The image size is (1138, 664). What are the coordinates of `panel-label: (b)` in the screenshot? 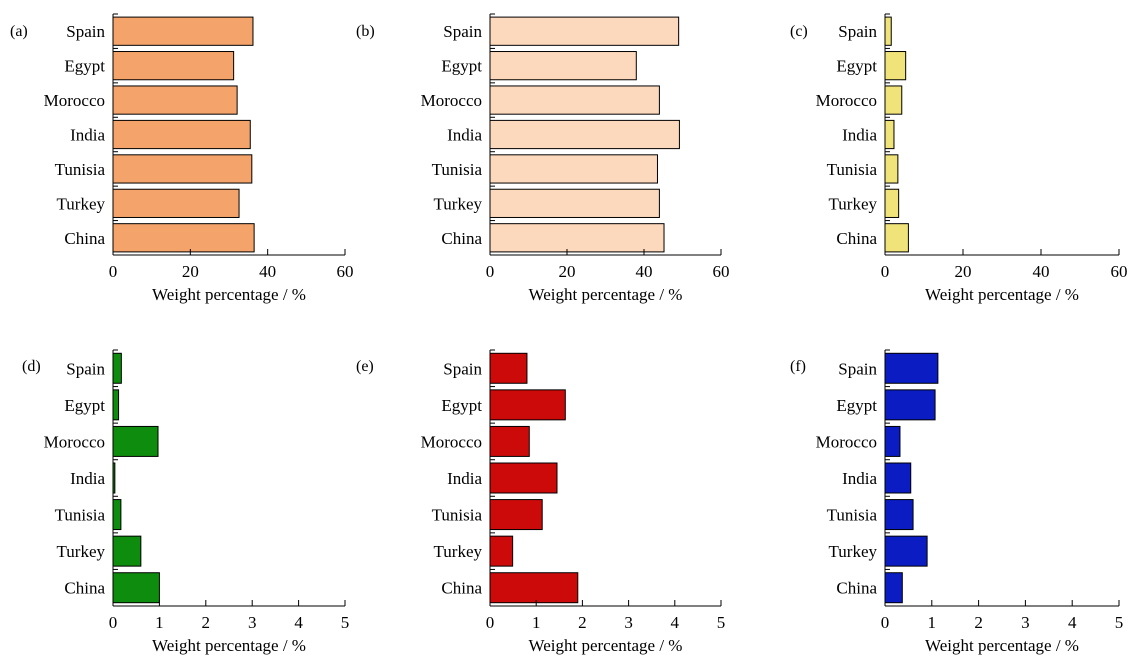 It's located at (365, 31).